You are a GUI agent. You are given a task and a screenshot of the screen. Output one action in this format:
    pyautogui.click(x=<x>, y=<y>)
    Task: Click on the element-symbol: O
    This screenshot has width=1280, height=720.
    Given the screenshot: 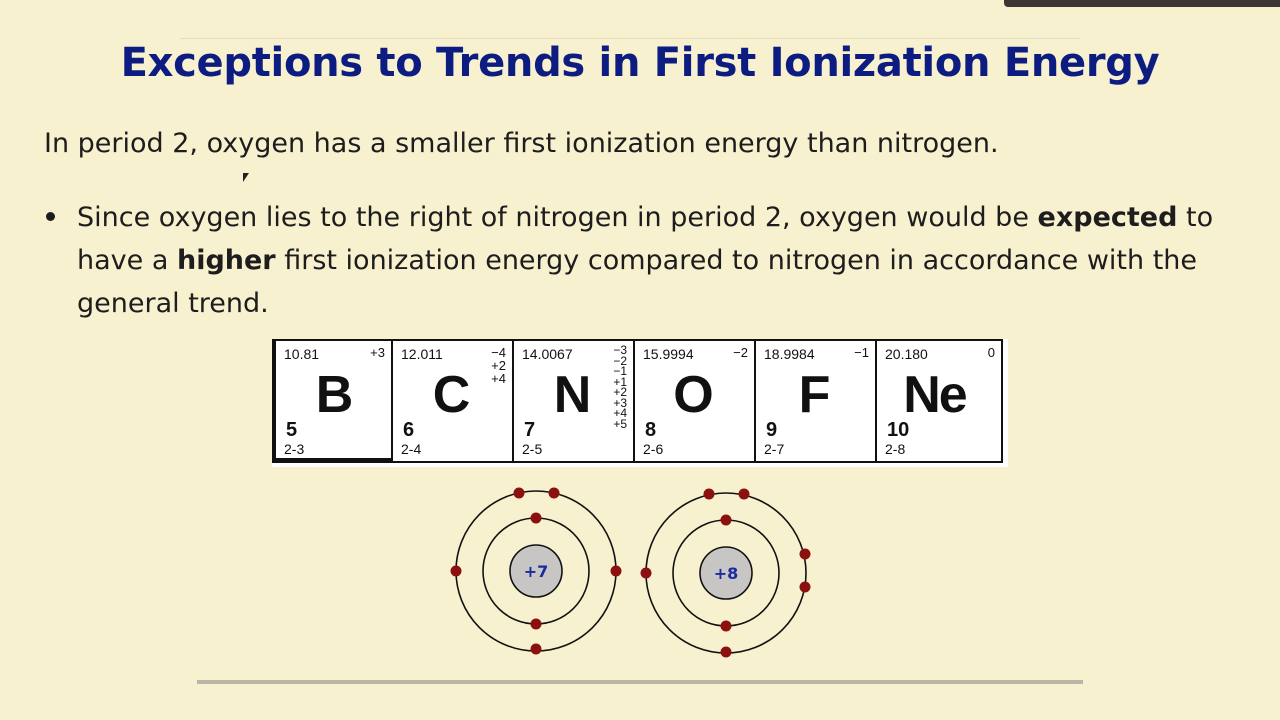 What is the action you would take?
    pyautogui.click(x=693, y=395)
    